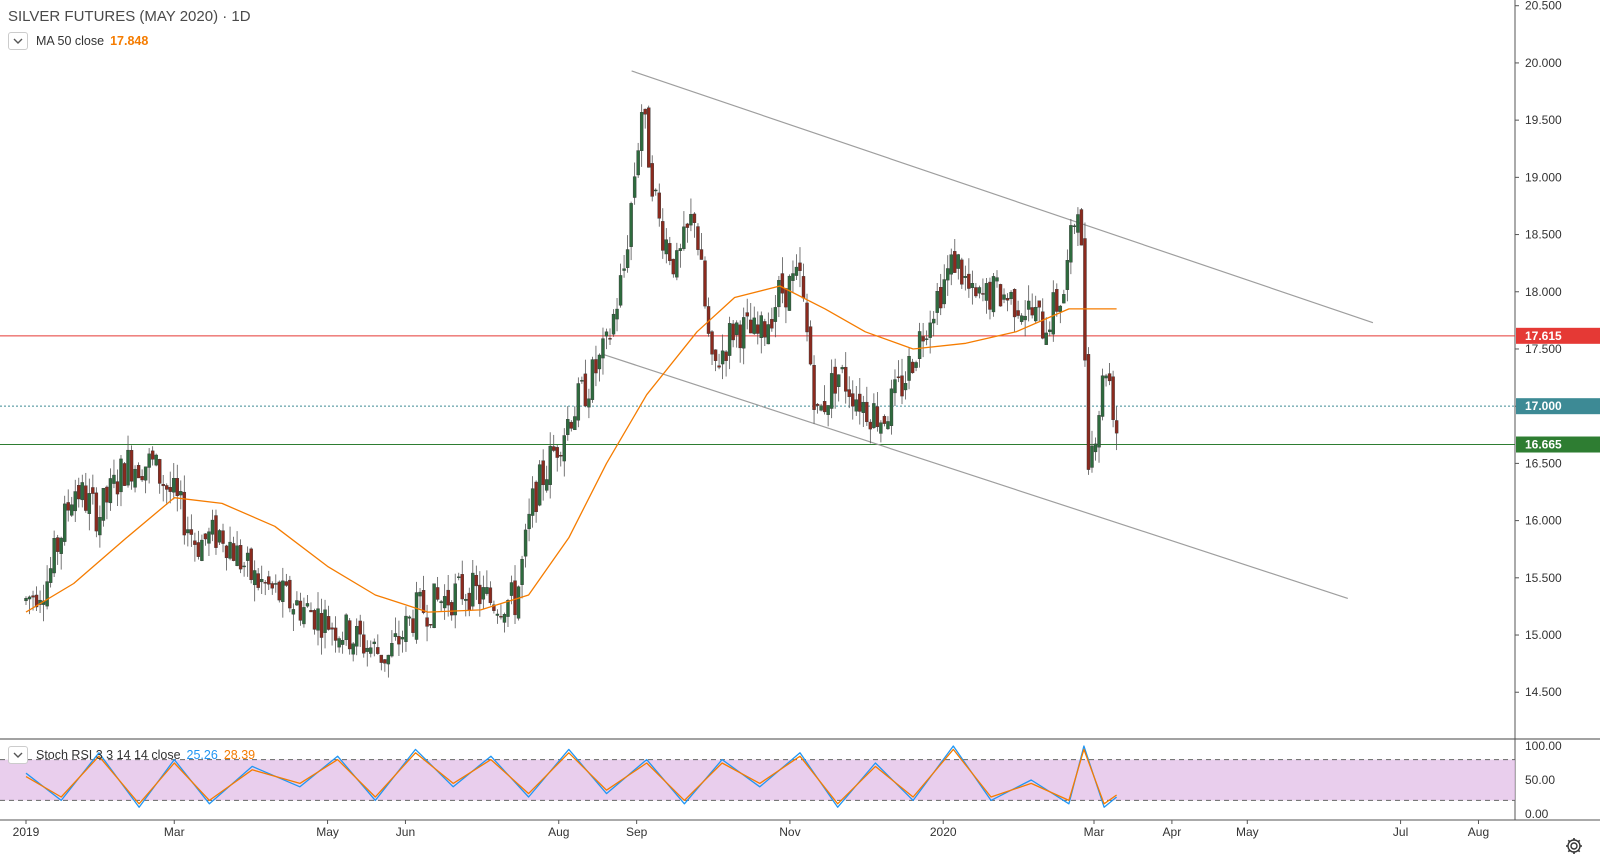  Describe the element at coordinates (1543, 635) in the screenshot. I see `price-tick-label: 15.000` at that location.